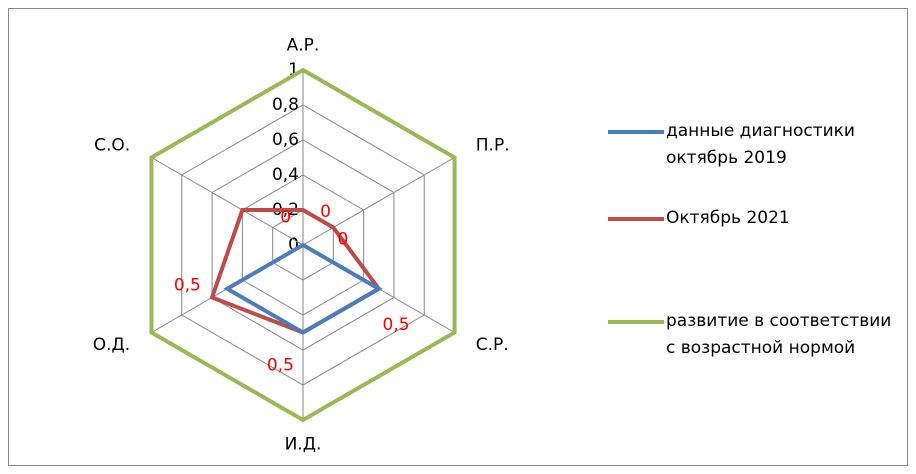 The height and width of the screenshot is (474, 916). Describe the element at coordinates (303, 445) in the screenshot. I see `category-label: И.Д.` at that location.